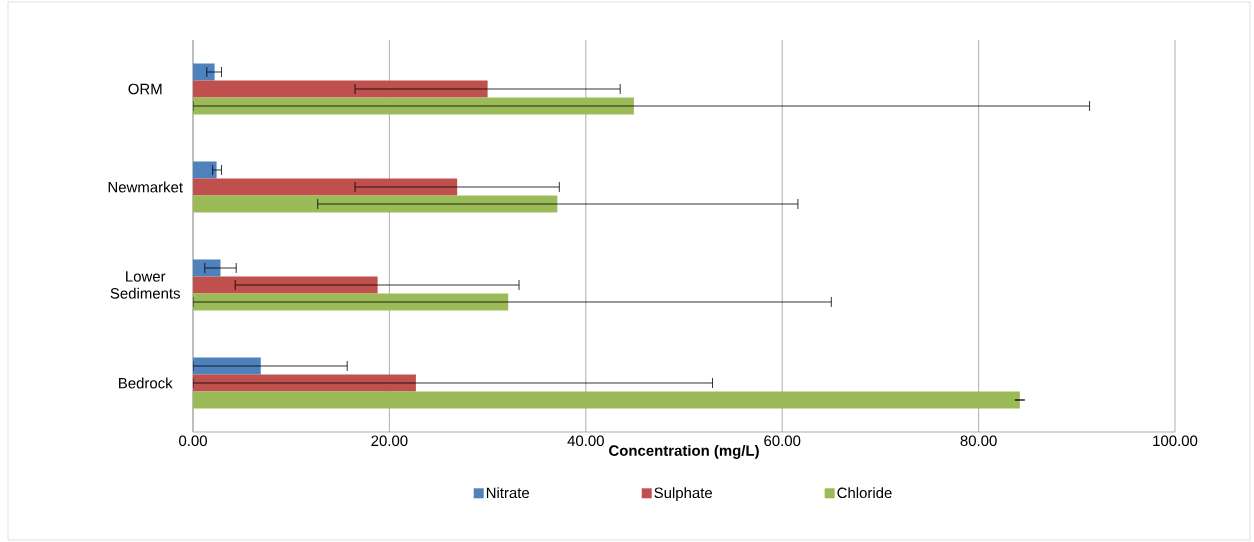 This screenshot has width=1254, height=542. I want to click on legend-label: Chloride, so click(864, 493).